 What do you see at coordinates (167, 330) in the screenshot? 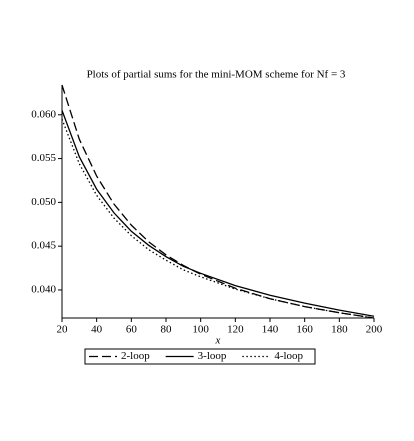
I see `x-tick-label: 80` at bounding box center [167, 330].